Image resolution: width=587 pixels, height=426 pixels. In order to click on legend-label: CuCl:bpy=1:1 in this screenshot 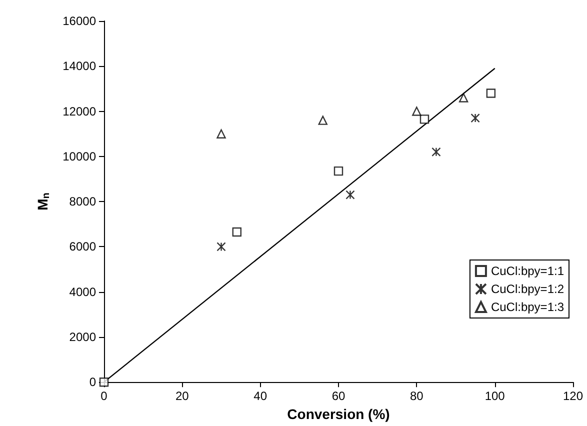, I will do `click(527, 271)`.